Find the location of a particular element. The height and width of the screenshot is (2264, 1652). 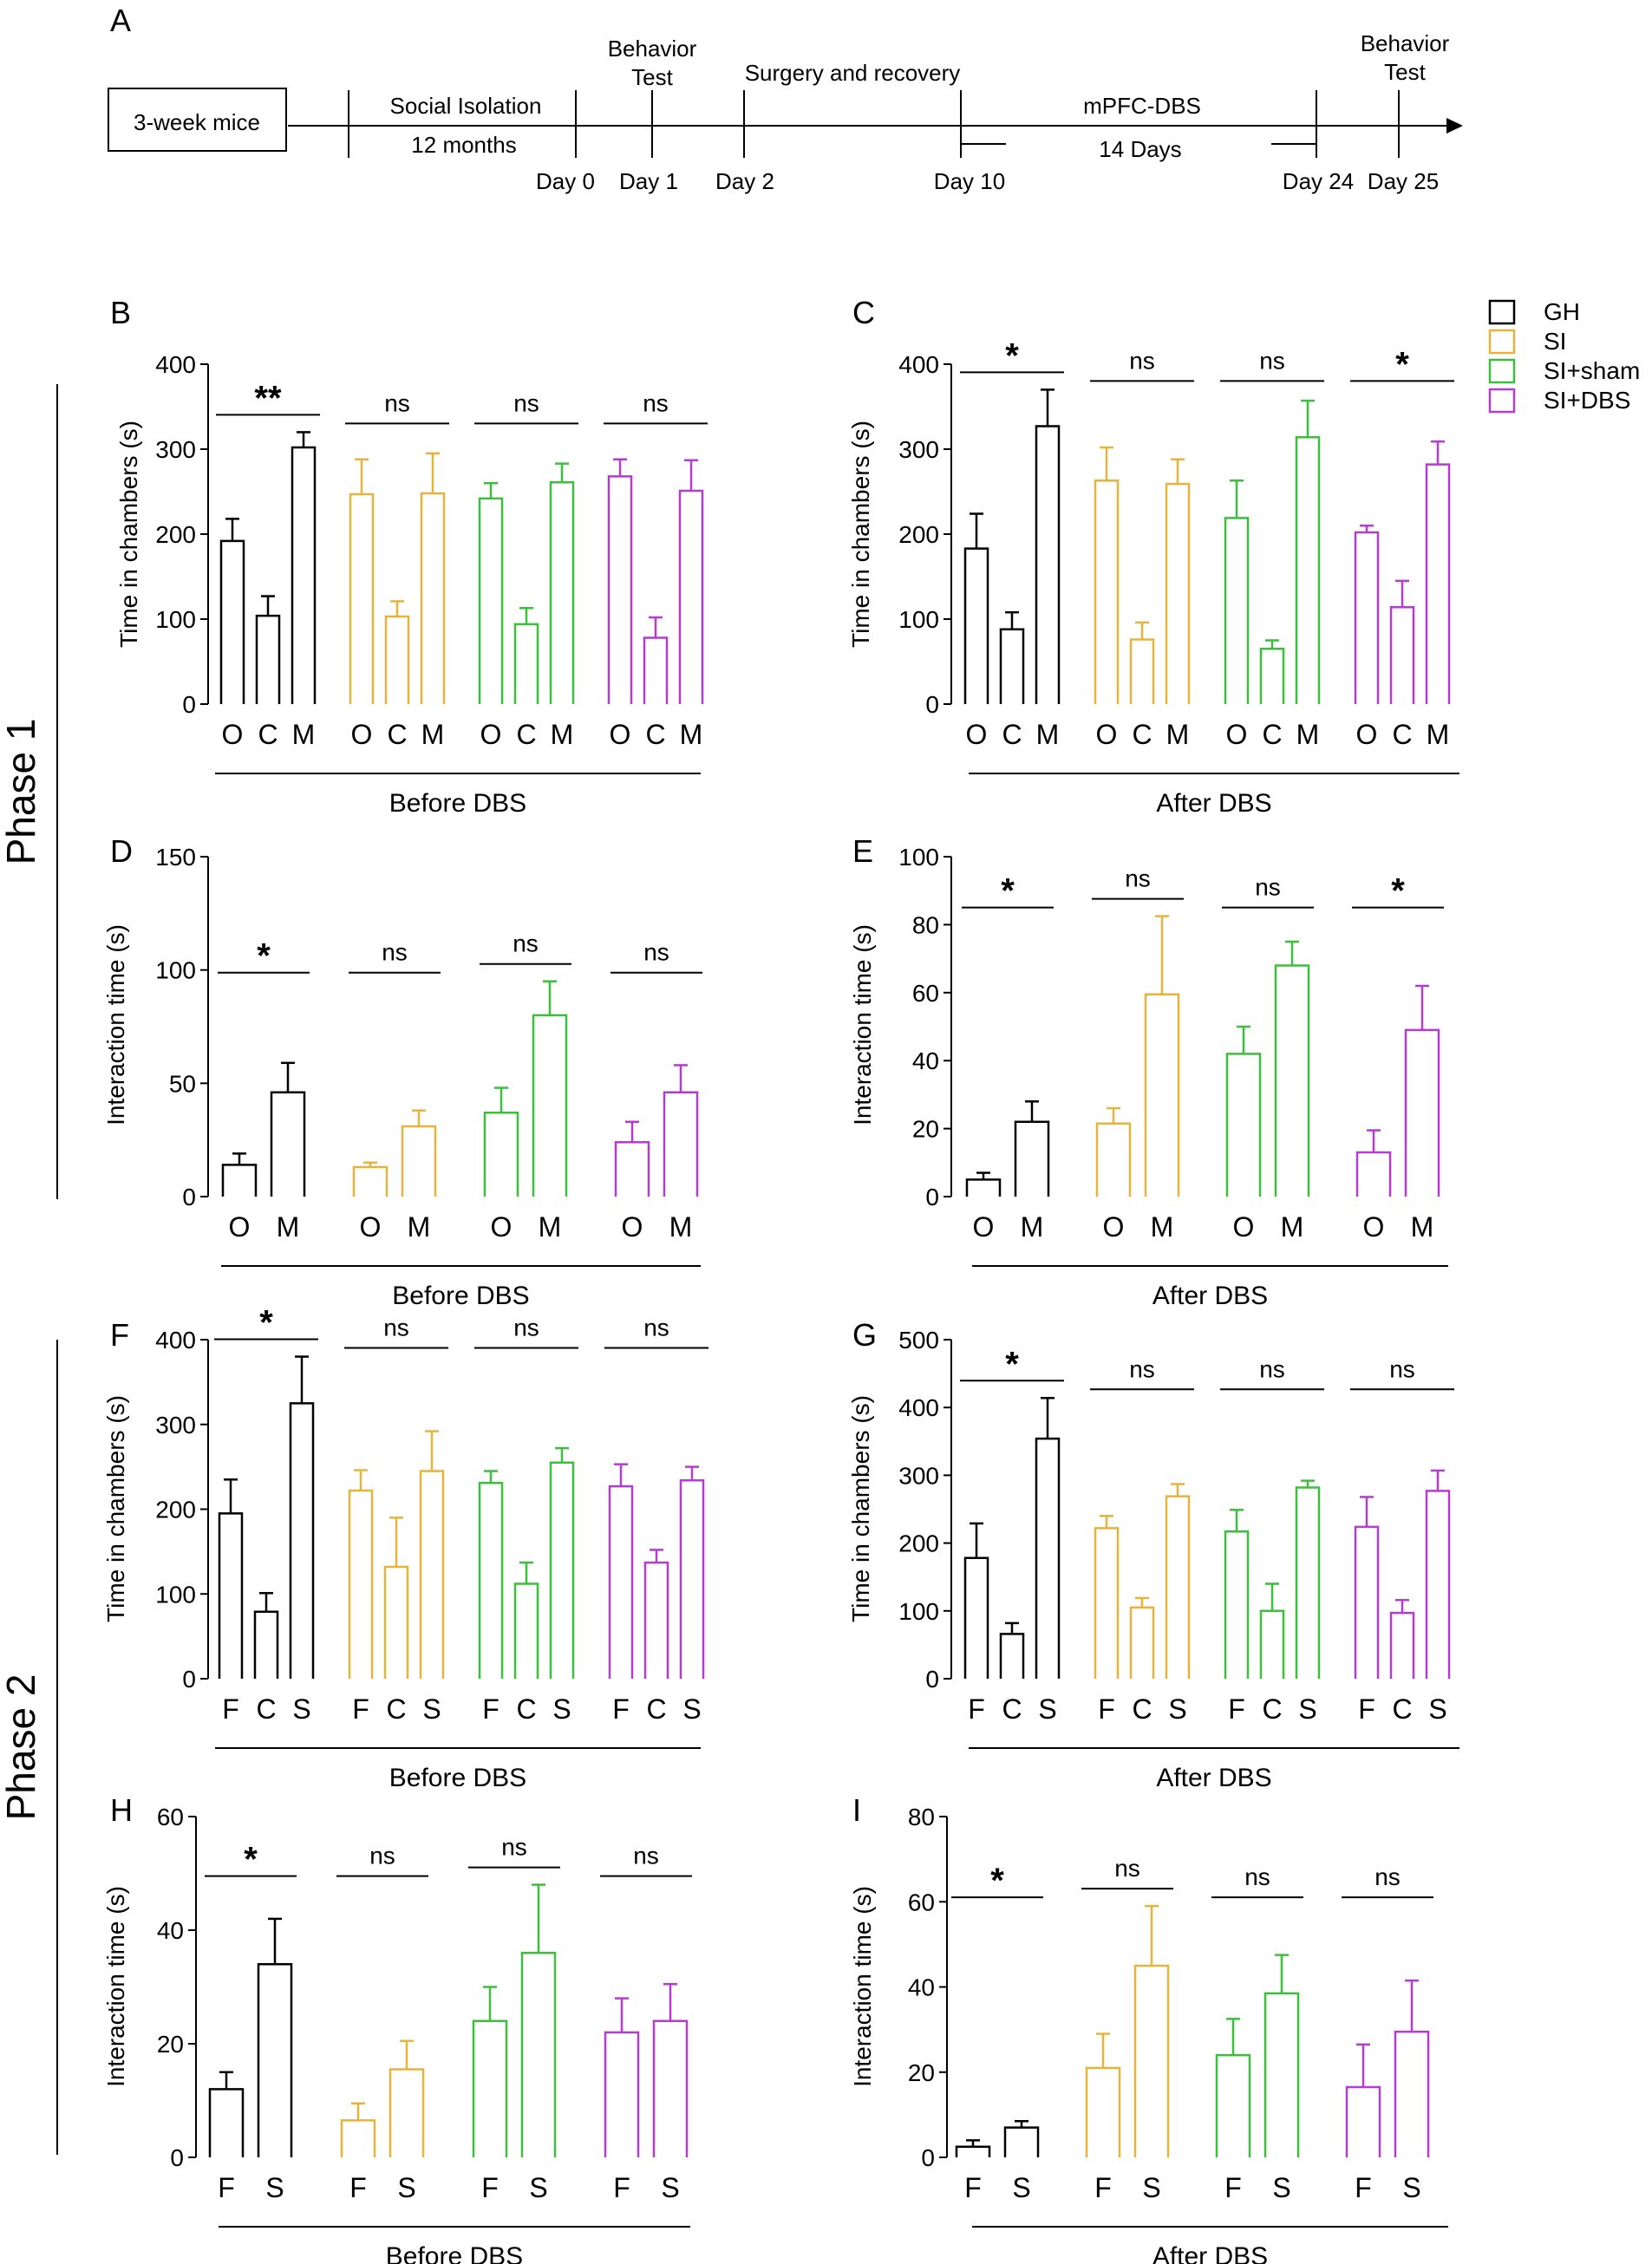

y-tick-label: 200 is located at coordinates (176, 1510).